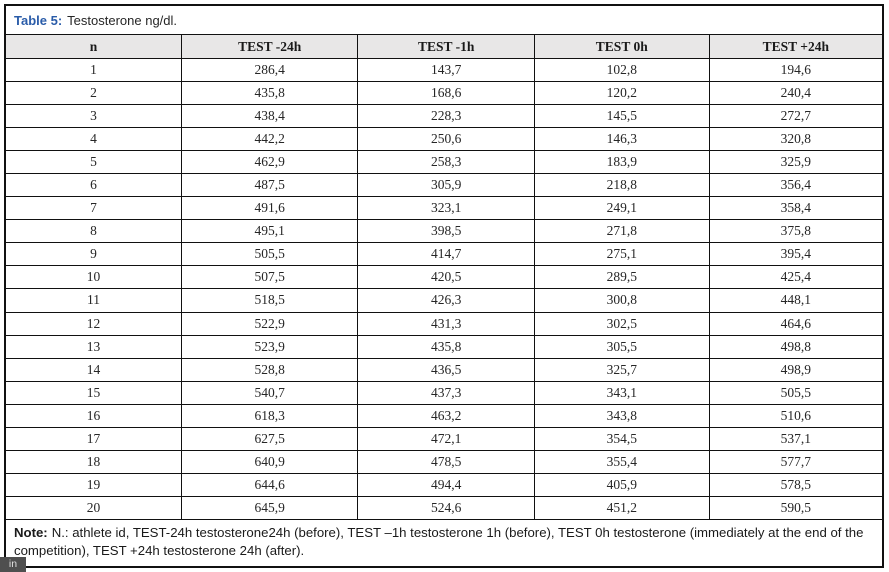  What do you see at coordinates (796, 484) in the screenshot?
I see `cell: 578,5` at bounding box center [796, 484].